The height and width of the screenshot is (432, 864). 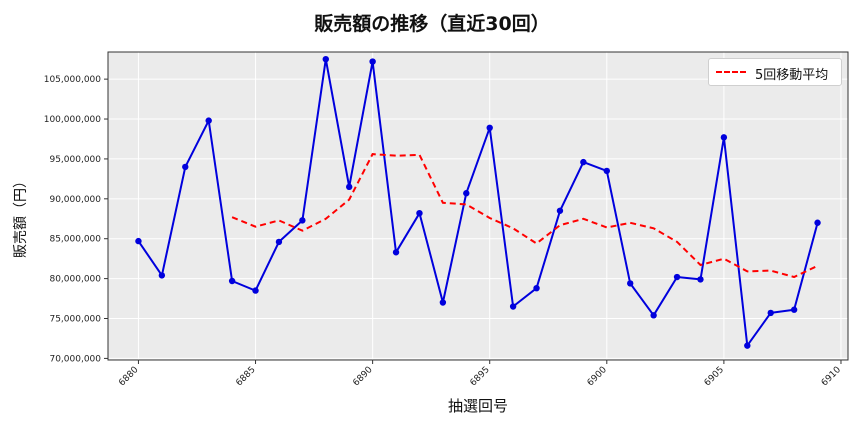 What do you see at coordinates (731, 72) in the screenshot?
I see `legend-swatch-moving-average` at bounding box center [731, 72].